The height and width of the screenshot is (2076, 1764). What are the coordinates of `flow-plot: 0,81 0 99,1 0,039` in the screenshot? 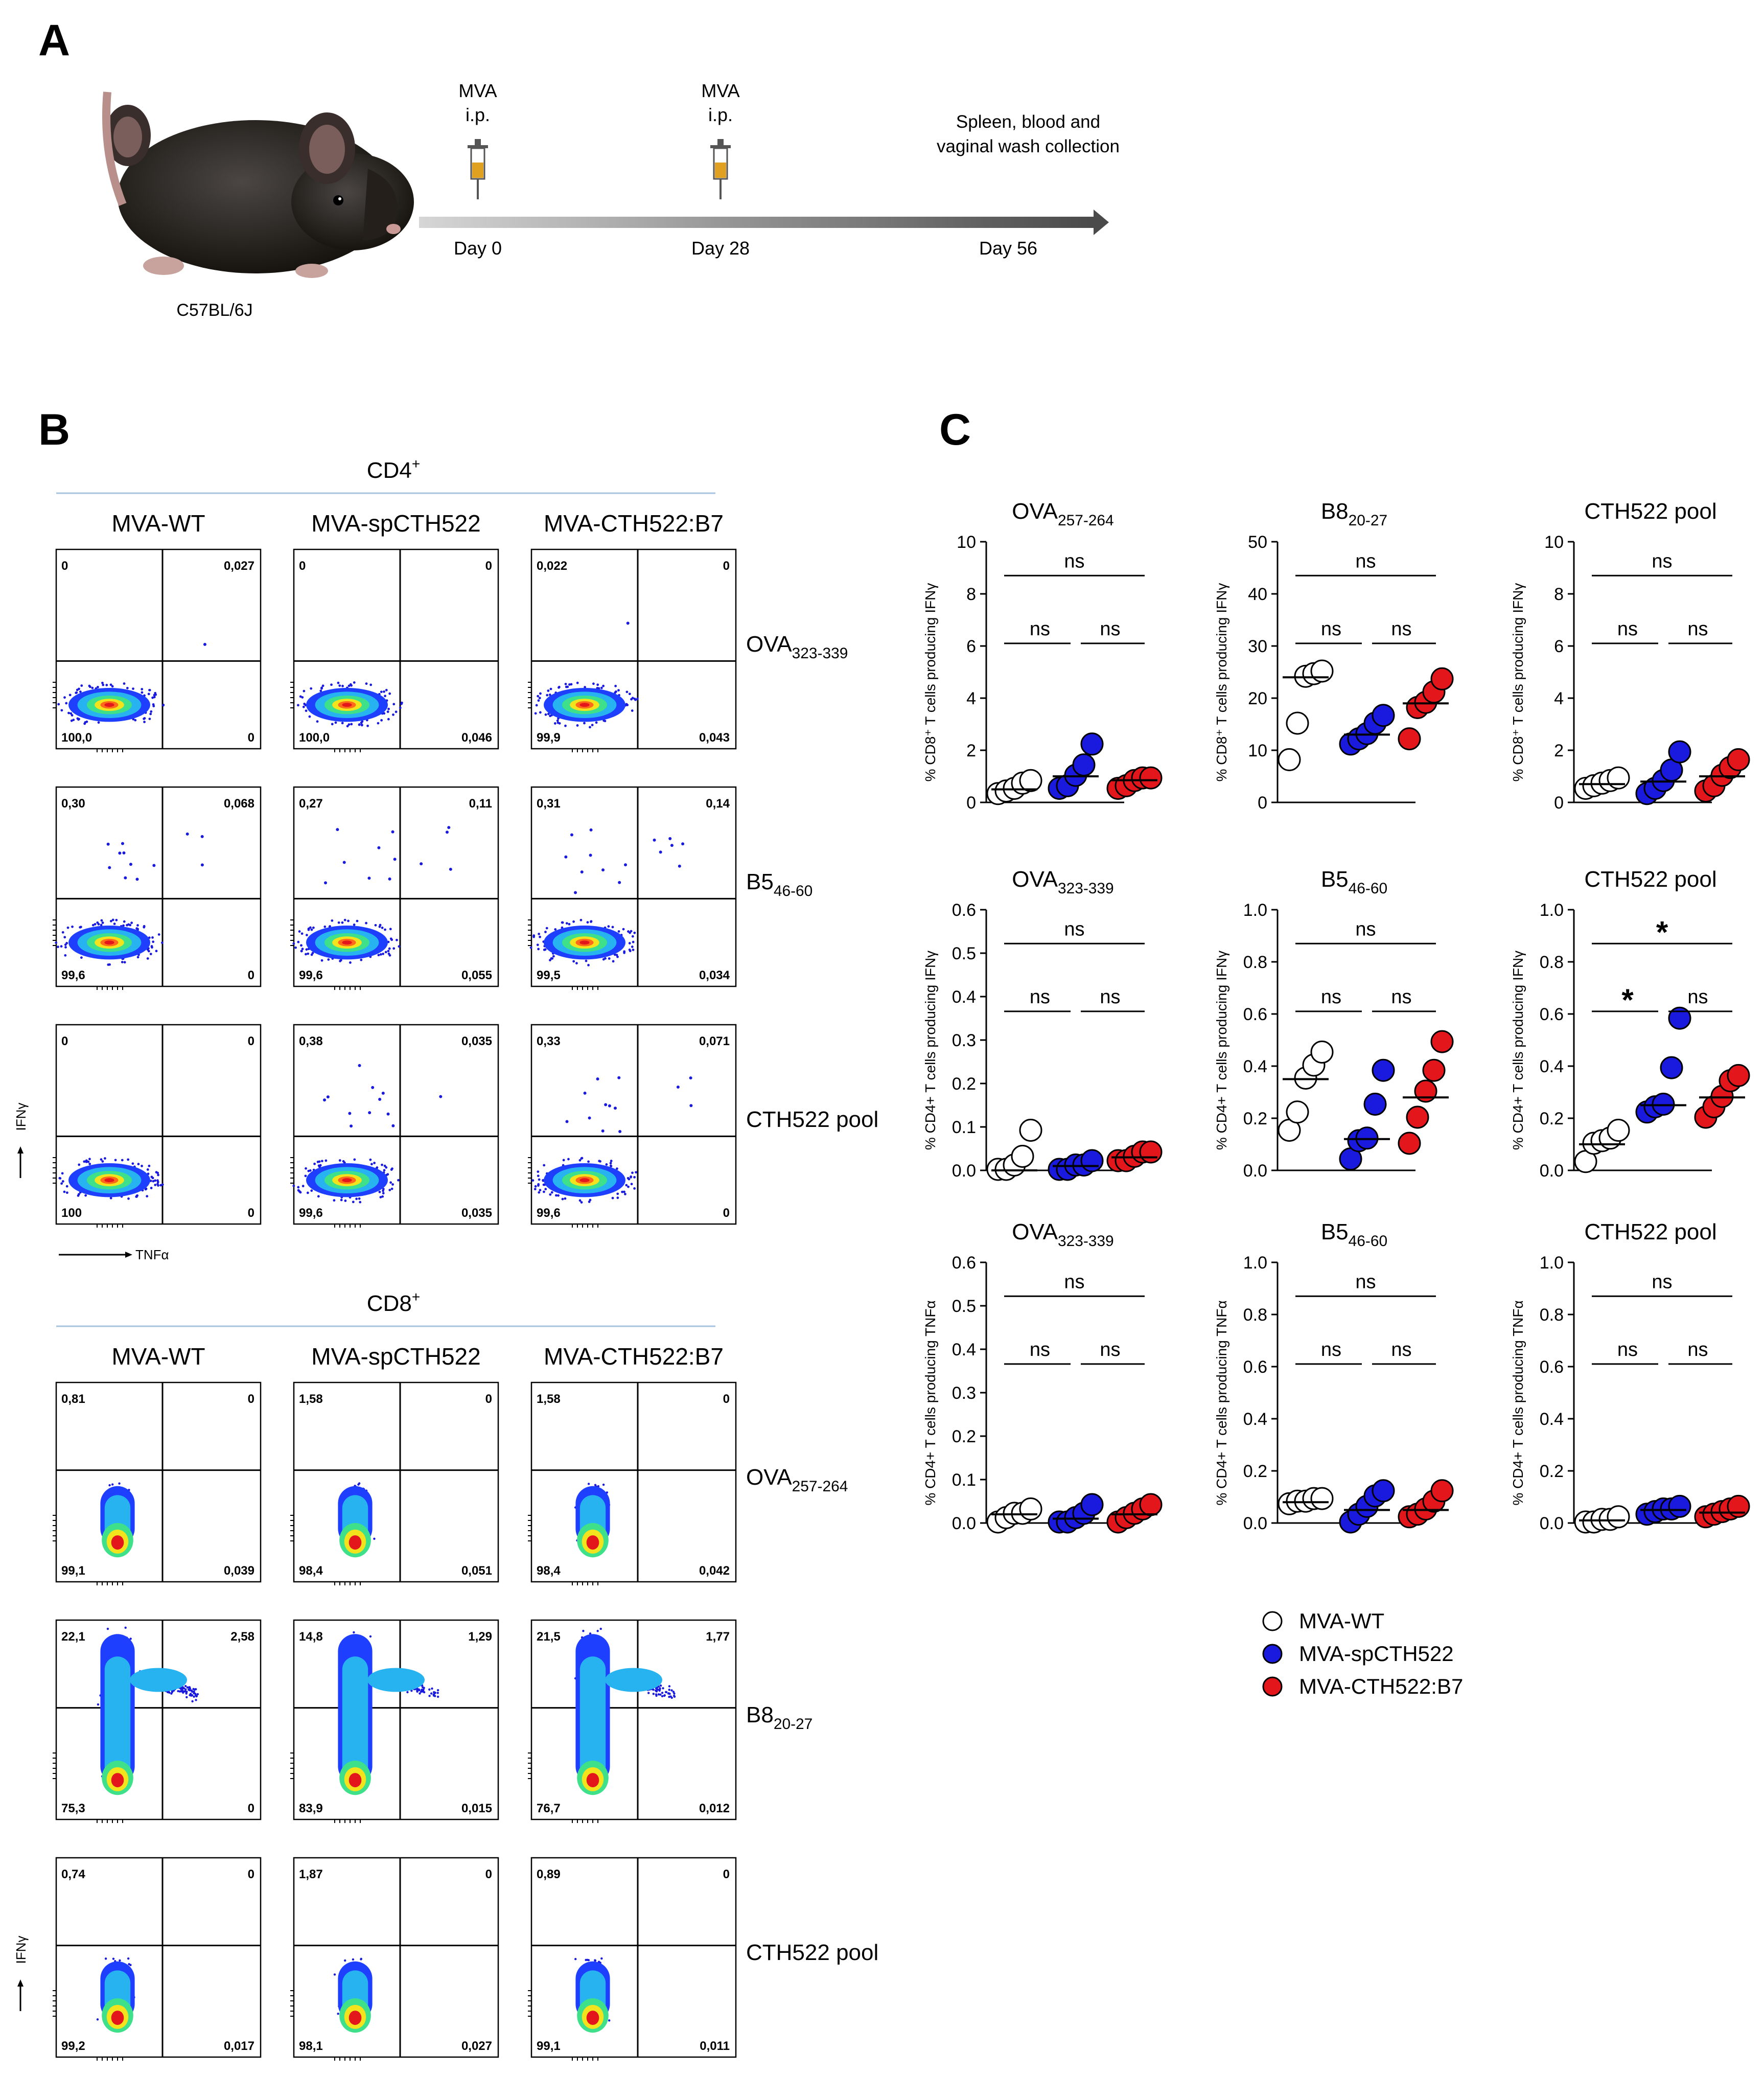 It's located at (157, 1483).